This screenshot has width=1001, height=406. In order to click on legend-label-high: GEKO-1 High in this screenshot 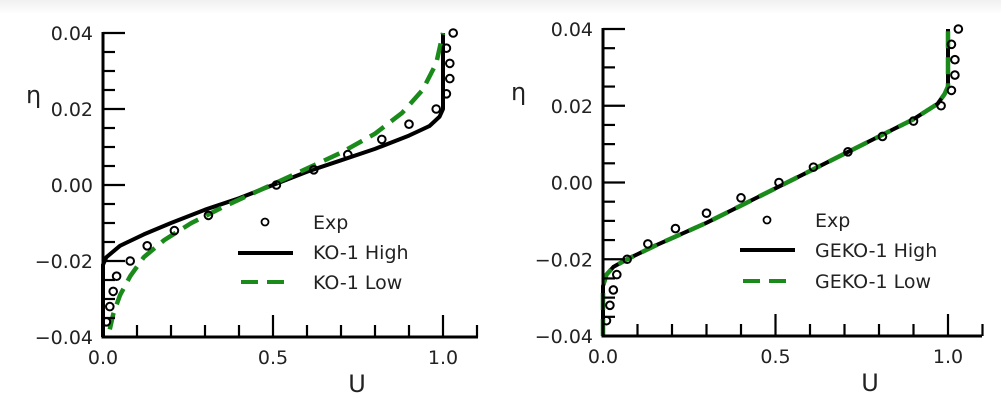, I will do `click(876, 251)`.